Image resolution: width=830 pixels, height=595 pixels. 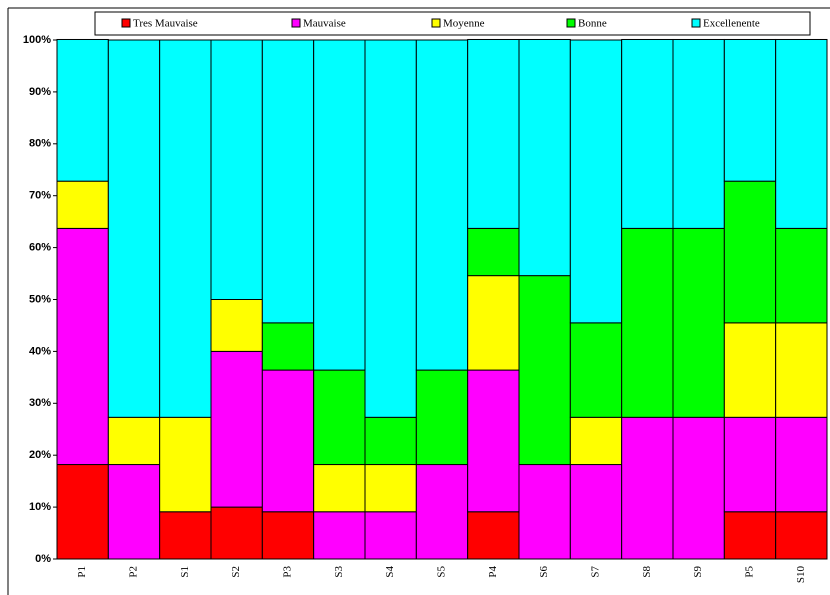 I want to click on x-tick-label: S8, so click(x=647, y=572).